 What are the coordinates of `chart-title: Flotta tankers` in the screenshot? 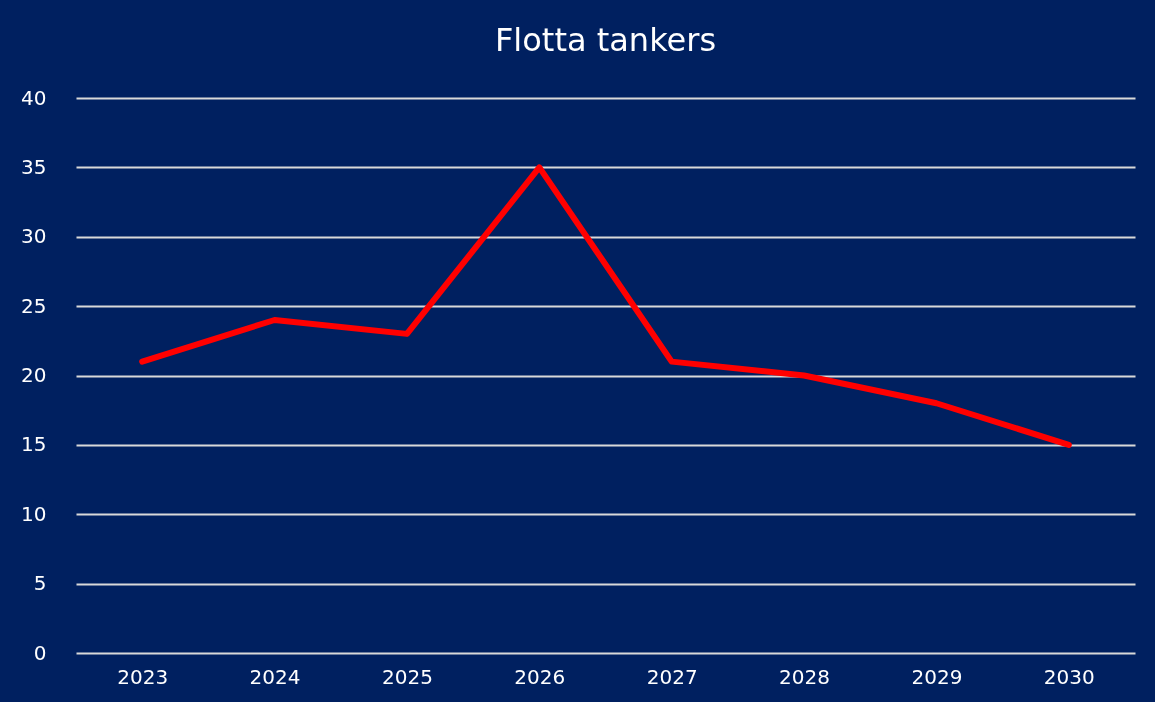 It's located at (605, 40).